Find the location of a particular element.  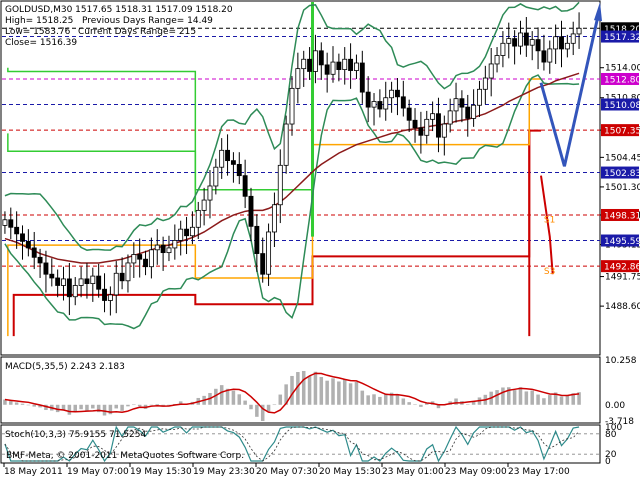

time-tick-label-1: 19 May 07:00 is located at coordinates (98, 472).